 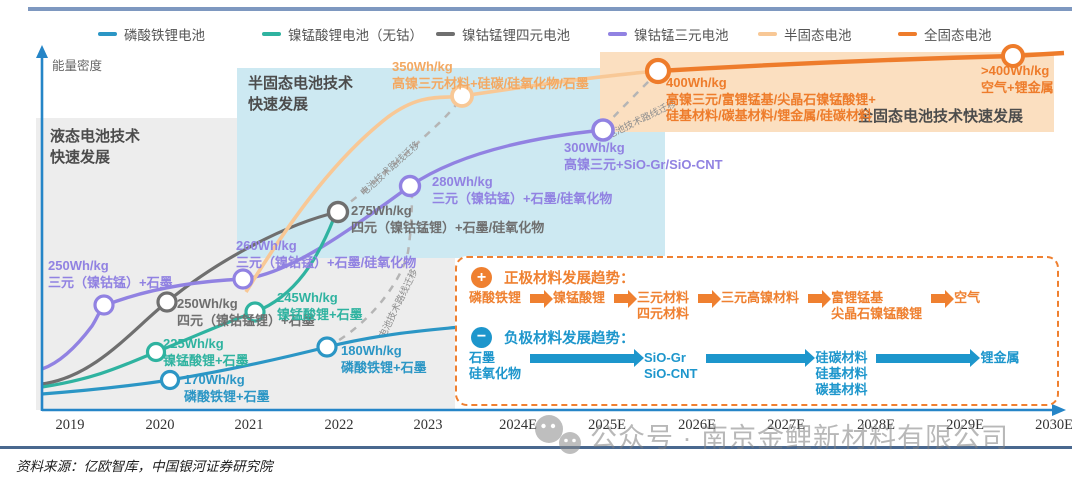 I want to click on solidstate-phase-title: 全固态电池技术快速发展, so click(x=940, y=116).